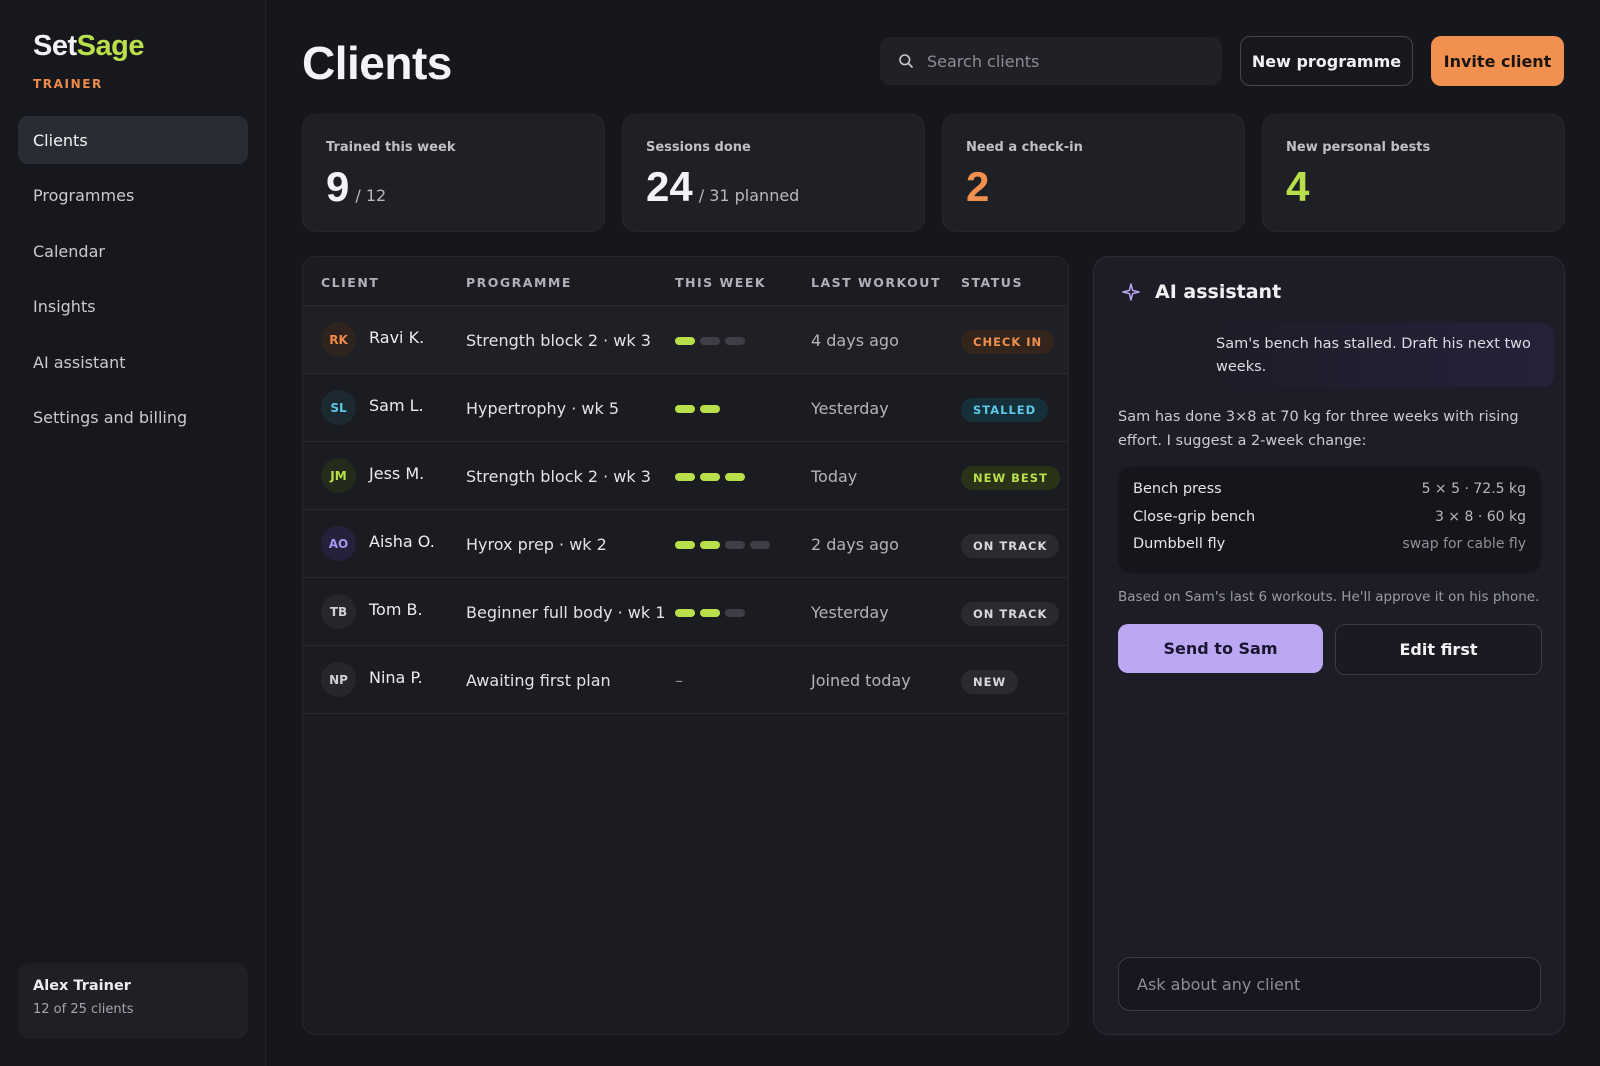  I want to click on invite-client-button: Invite client, so click(1497, 61).